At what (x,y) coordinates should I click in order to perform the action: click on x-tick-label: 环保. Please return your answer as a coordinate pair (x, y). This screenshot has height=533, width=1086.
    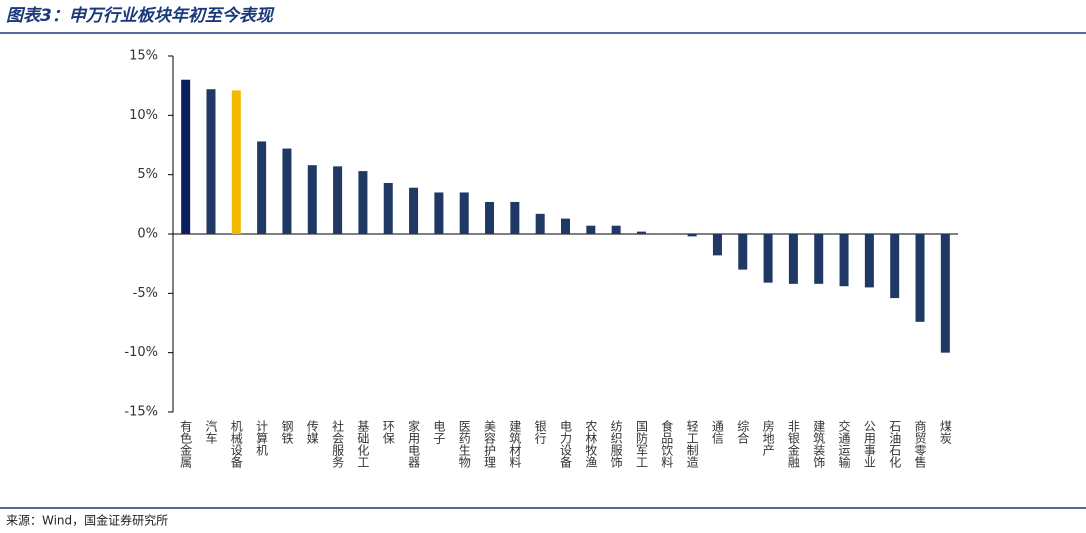
    Looking at the image, I should click on (388, 432).